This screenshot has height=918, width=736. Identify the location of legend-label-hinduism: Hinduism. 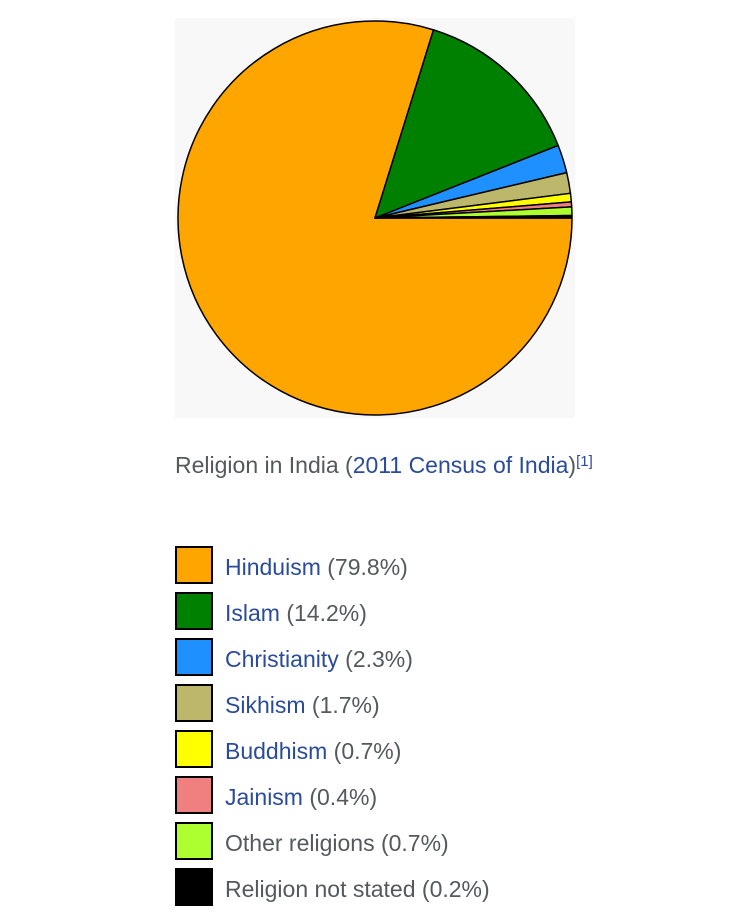
(273, 567).